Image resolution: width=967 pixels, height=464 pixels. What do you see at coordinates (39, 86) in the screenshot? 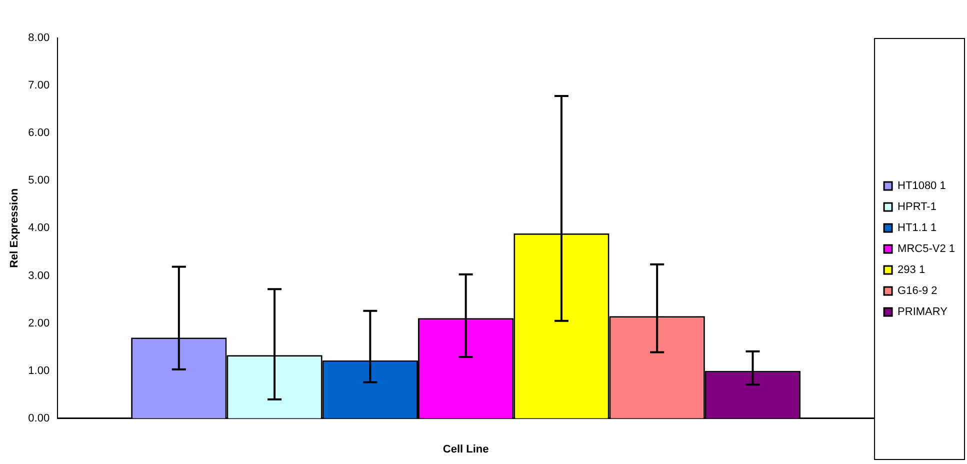
I see `y-tick-label: 7.00` at bounding box center [39, 86].